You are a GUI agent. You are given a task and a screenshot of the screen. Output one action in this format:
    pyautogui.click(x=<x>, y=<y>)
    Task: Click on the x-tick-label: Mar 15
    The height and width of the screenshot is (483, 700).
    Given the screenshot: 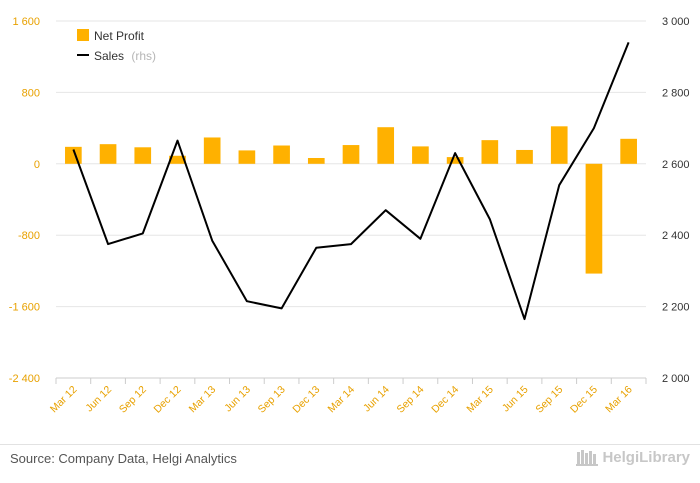 What is the action you would take?
    pyautogui.click(x=480, y=400)
    